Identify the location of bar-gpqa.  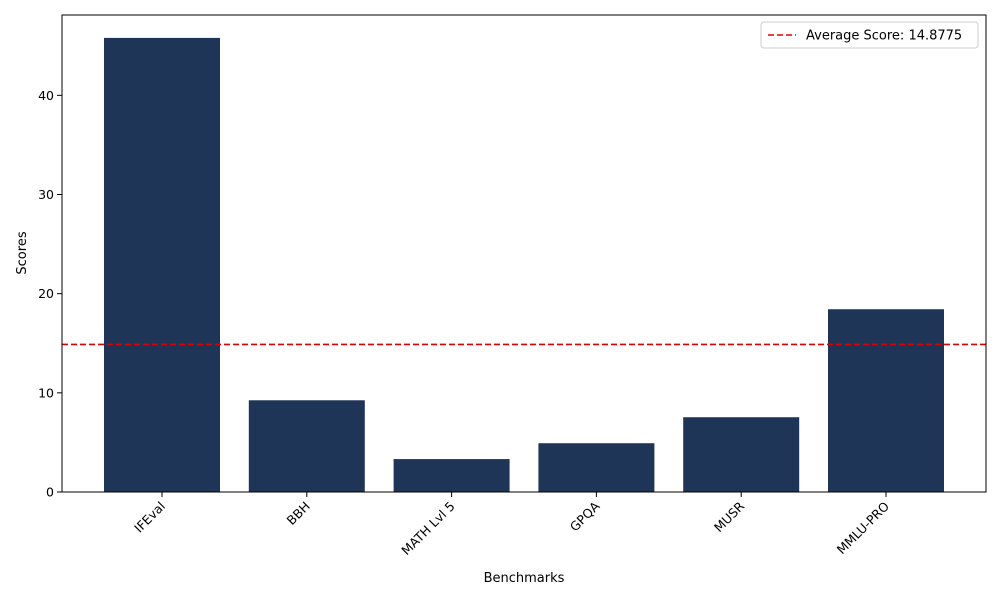
(596, 467).